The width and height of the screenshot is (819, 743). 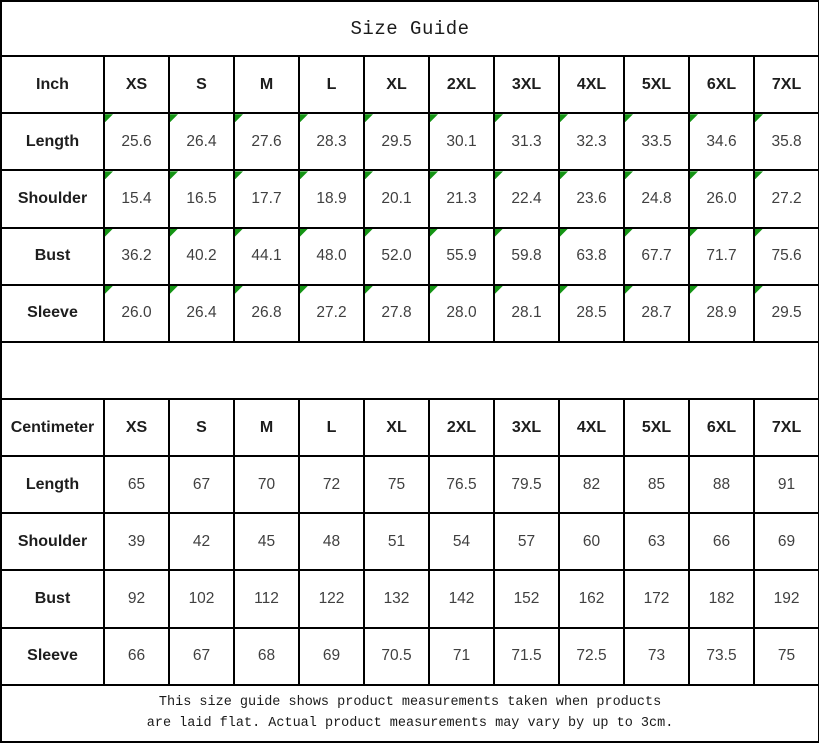 I want to click on measurement-value-cell: 51, so click(x=396, y=542).